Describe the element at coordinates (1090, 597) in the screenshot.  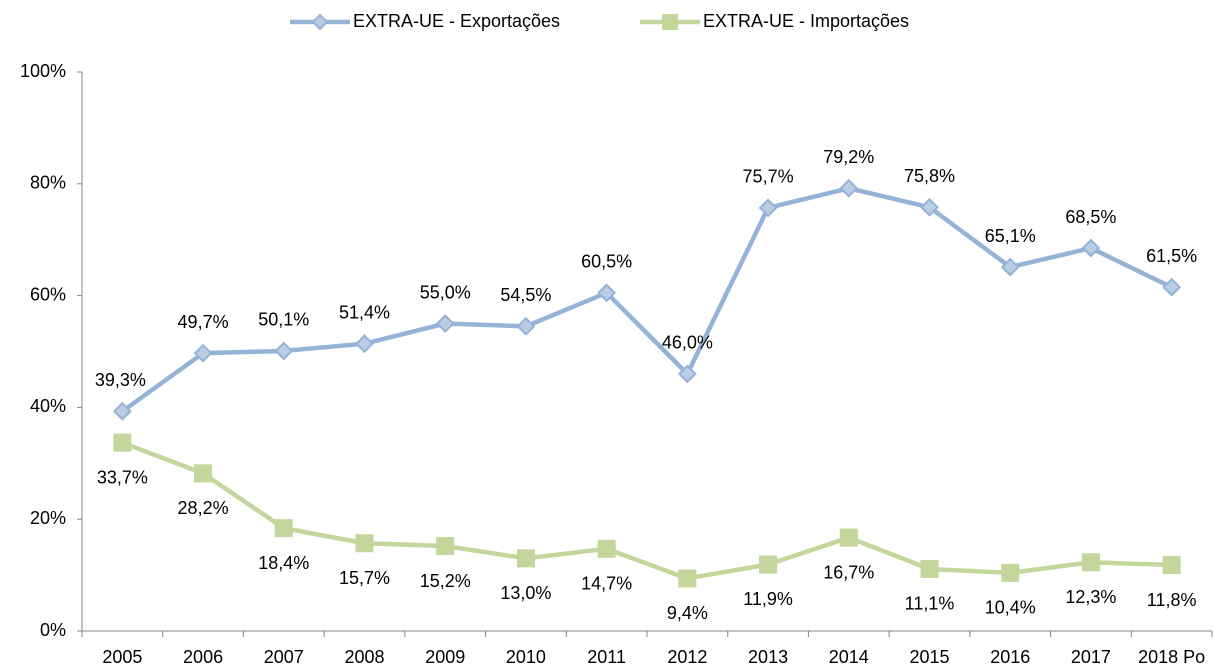
I see `data-label: 12,3%` at that location.